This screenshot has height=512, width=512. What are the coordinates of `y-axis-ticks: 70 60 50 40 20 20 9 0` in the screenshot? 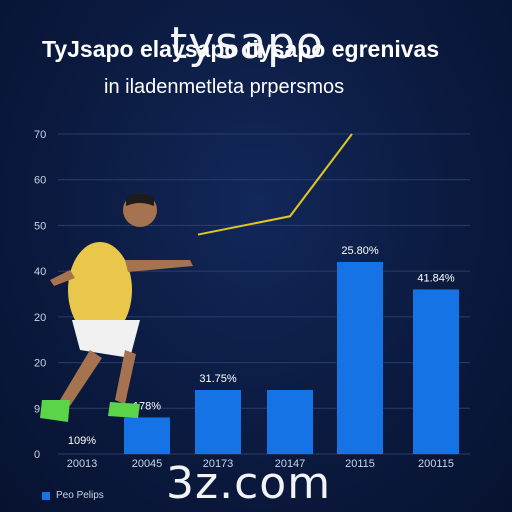 It's located at (40, 295).